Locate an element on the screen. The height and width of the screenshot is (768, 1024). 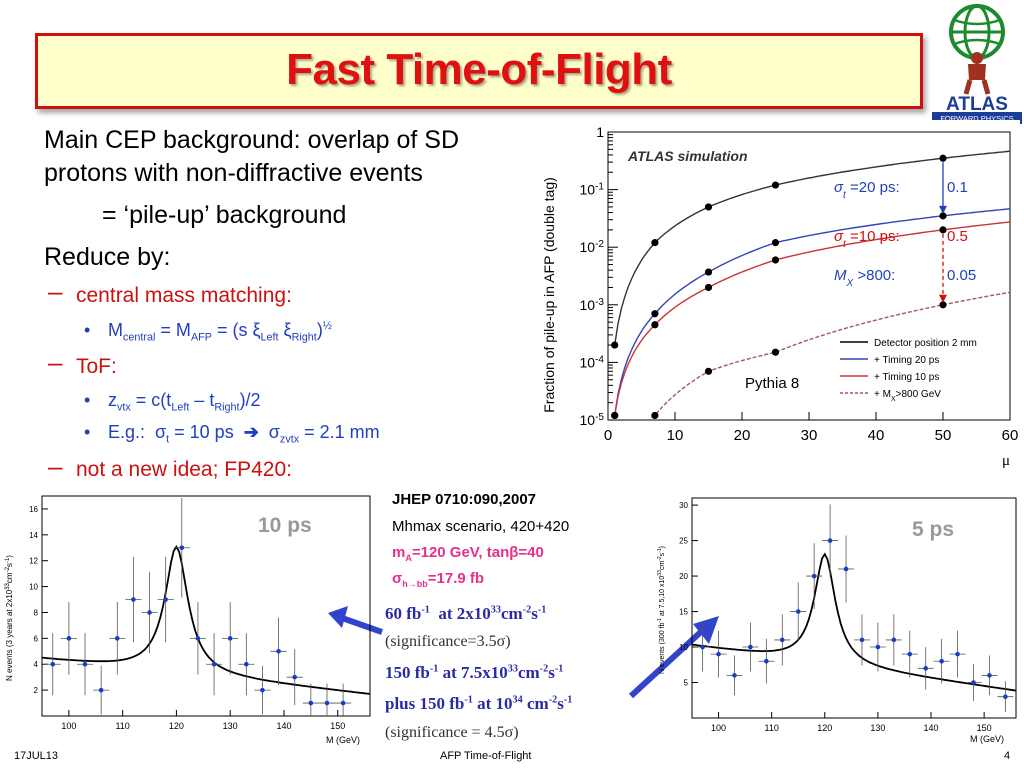
arrow-head-20ps is located at coordinates (943, 209).